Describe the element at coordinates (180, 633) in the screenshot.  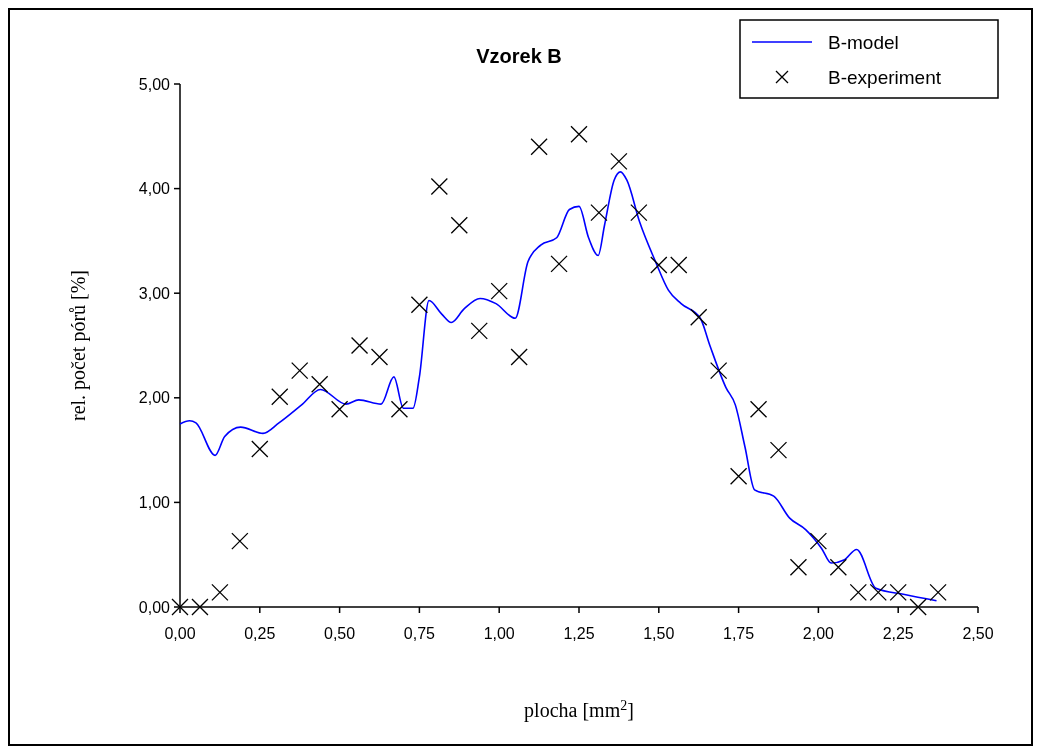
I see `x-tick-label: 0,00` at that location.